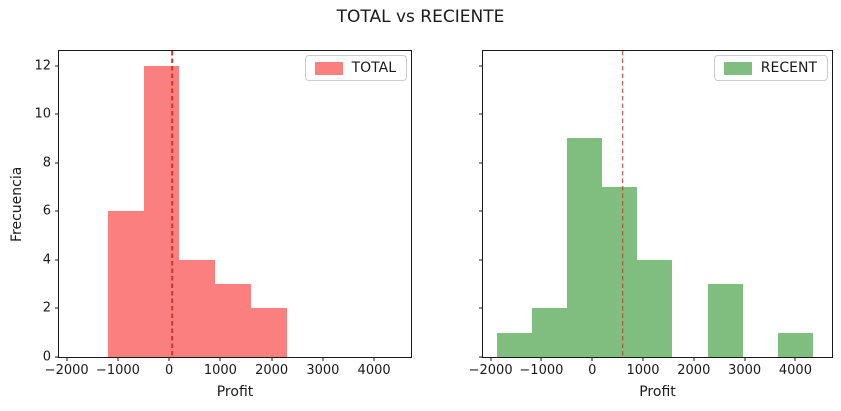 The height and width of the screenshot is (411, 841). Describe the element at coordinates (328, 68) in the screenshot. I see `legend-swatch-total-icon` at that location.